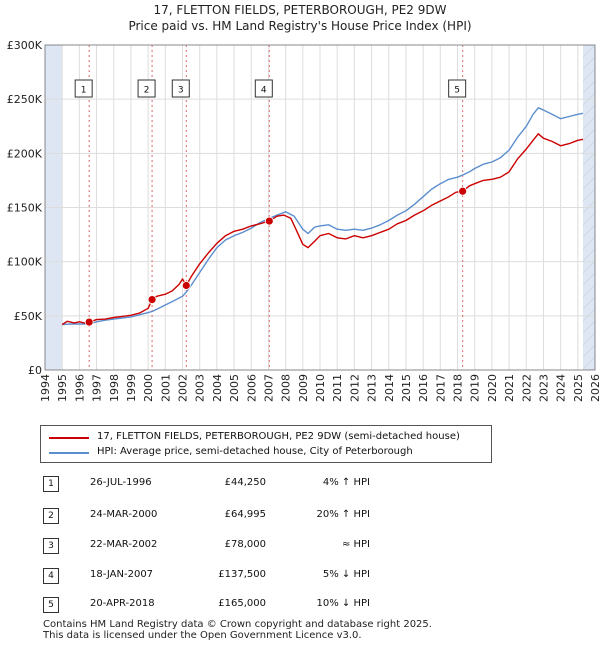 Image resolution: width=600 pixels, height=650 pixels. What do you see at coordinates (337, 388) in the screenshot?
I see `x-tick-label: 2011` at bounding box center [337, 388].